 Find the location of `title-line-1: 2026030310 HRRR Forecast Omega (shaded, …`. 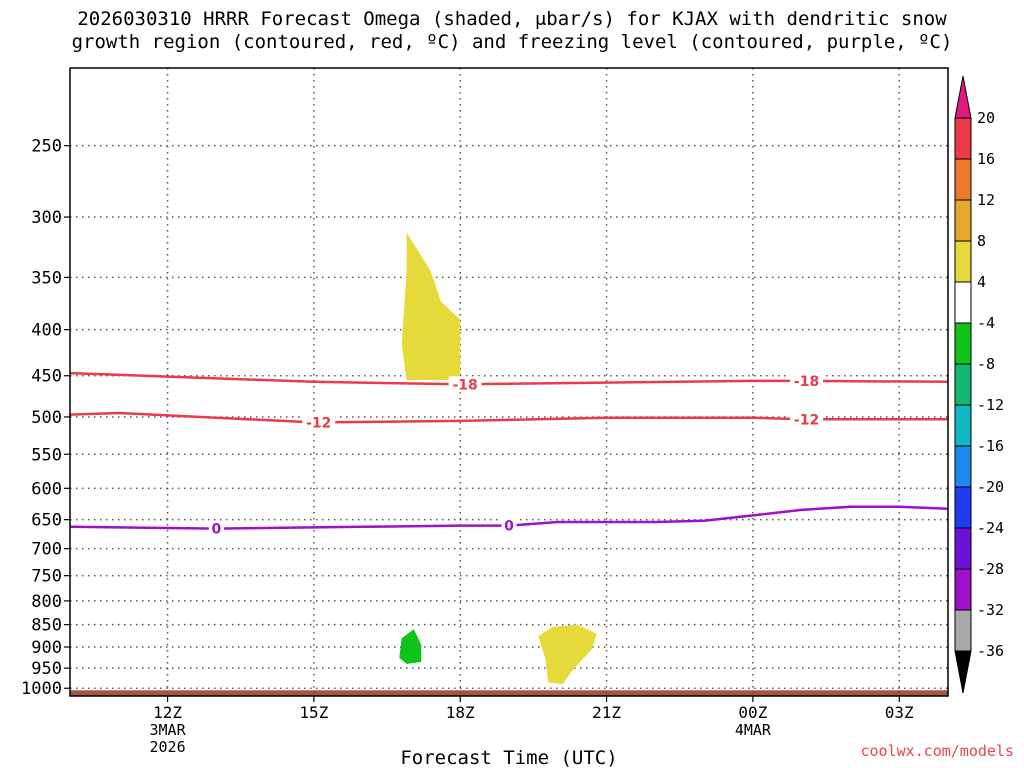

title-line-1: 2026030310 HRRR Forecast Omega (shaded, … is located at coordinates (512, 19).